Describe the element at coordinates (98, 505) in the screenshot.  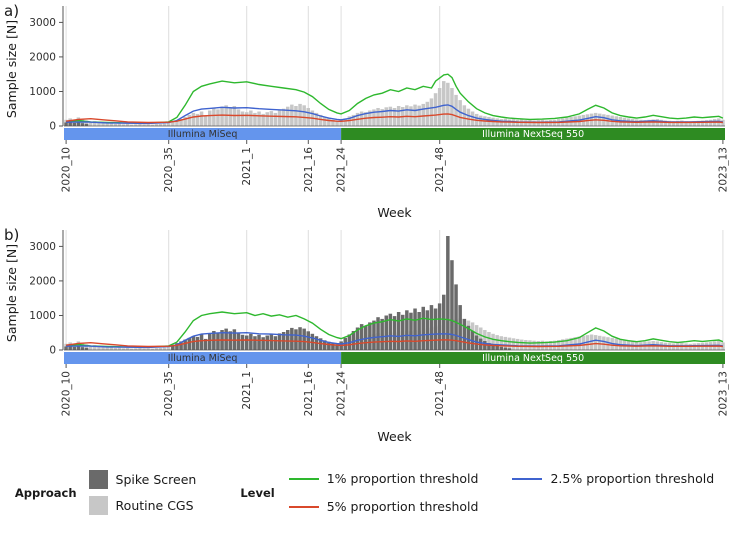
I see `routine-cgs-swatch` at that location.